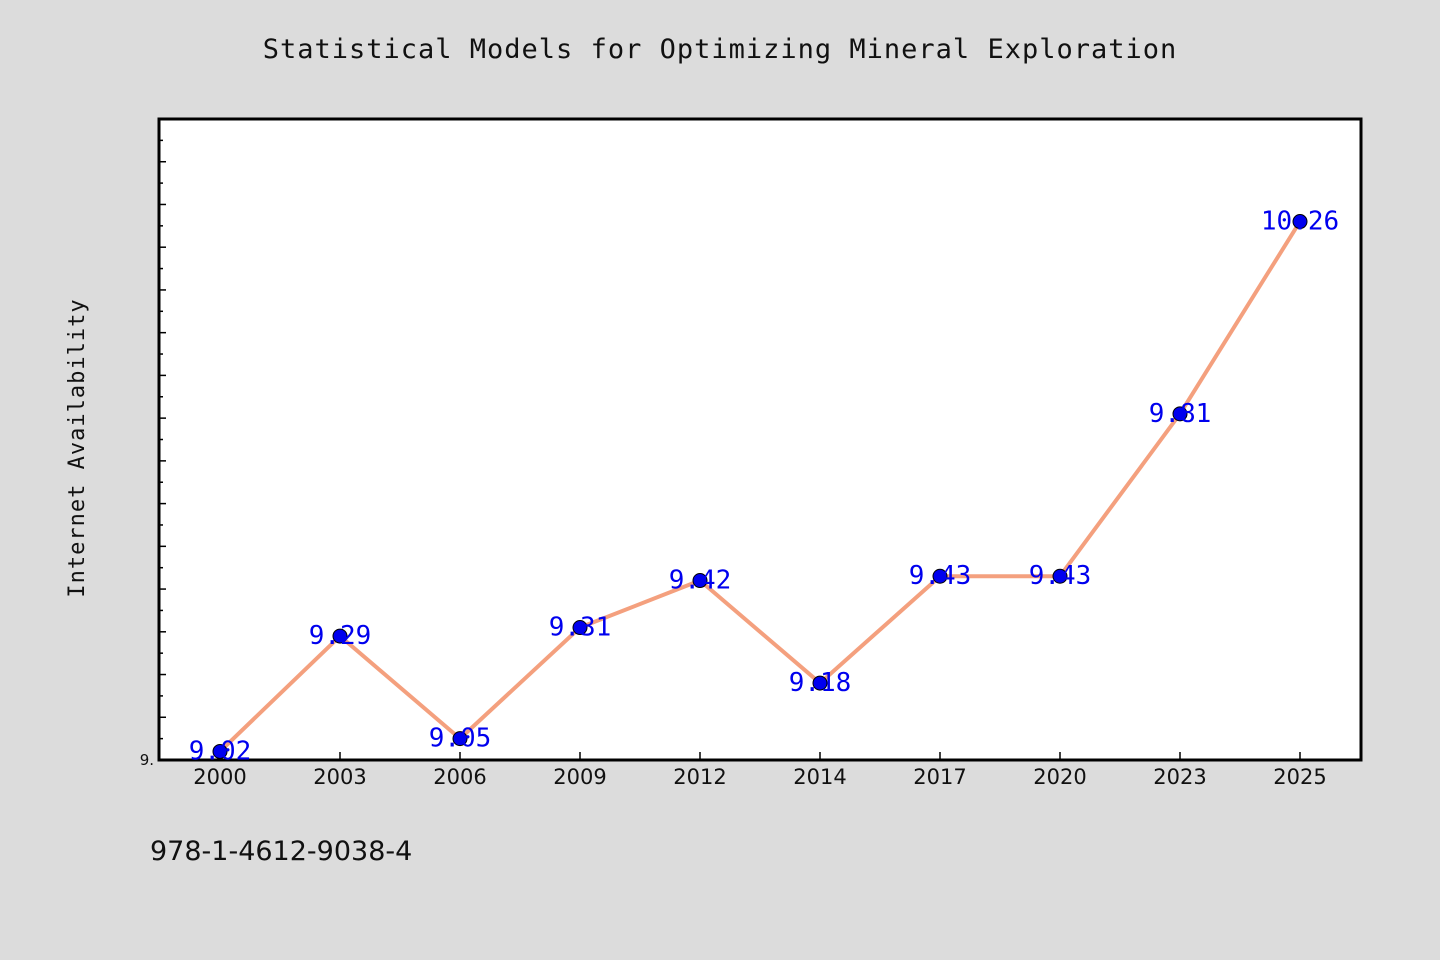 Image resolution: width=1440 pixels, height=960 pixels. Describe the element at coordinates (760, 770) in the screenshot. I see `x-axis-ticks: 2000 2003 2006 2009 2012 2014 2017 2020 2023 2025` at that location.